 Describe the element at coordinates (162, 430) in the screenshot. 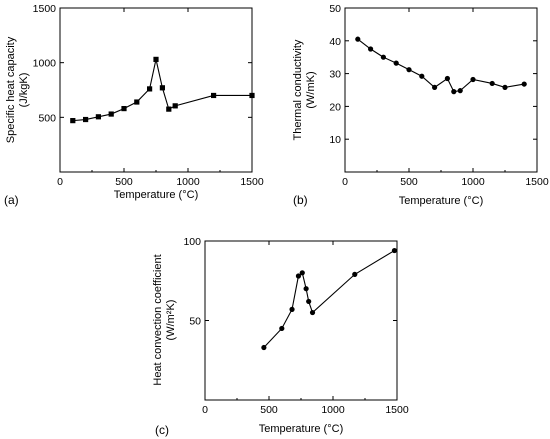

I see `panel-label: (c)` at that location.